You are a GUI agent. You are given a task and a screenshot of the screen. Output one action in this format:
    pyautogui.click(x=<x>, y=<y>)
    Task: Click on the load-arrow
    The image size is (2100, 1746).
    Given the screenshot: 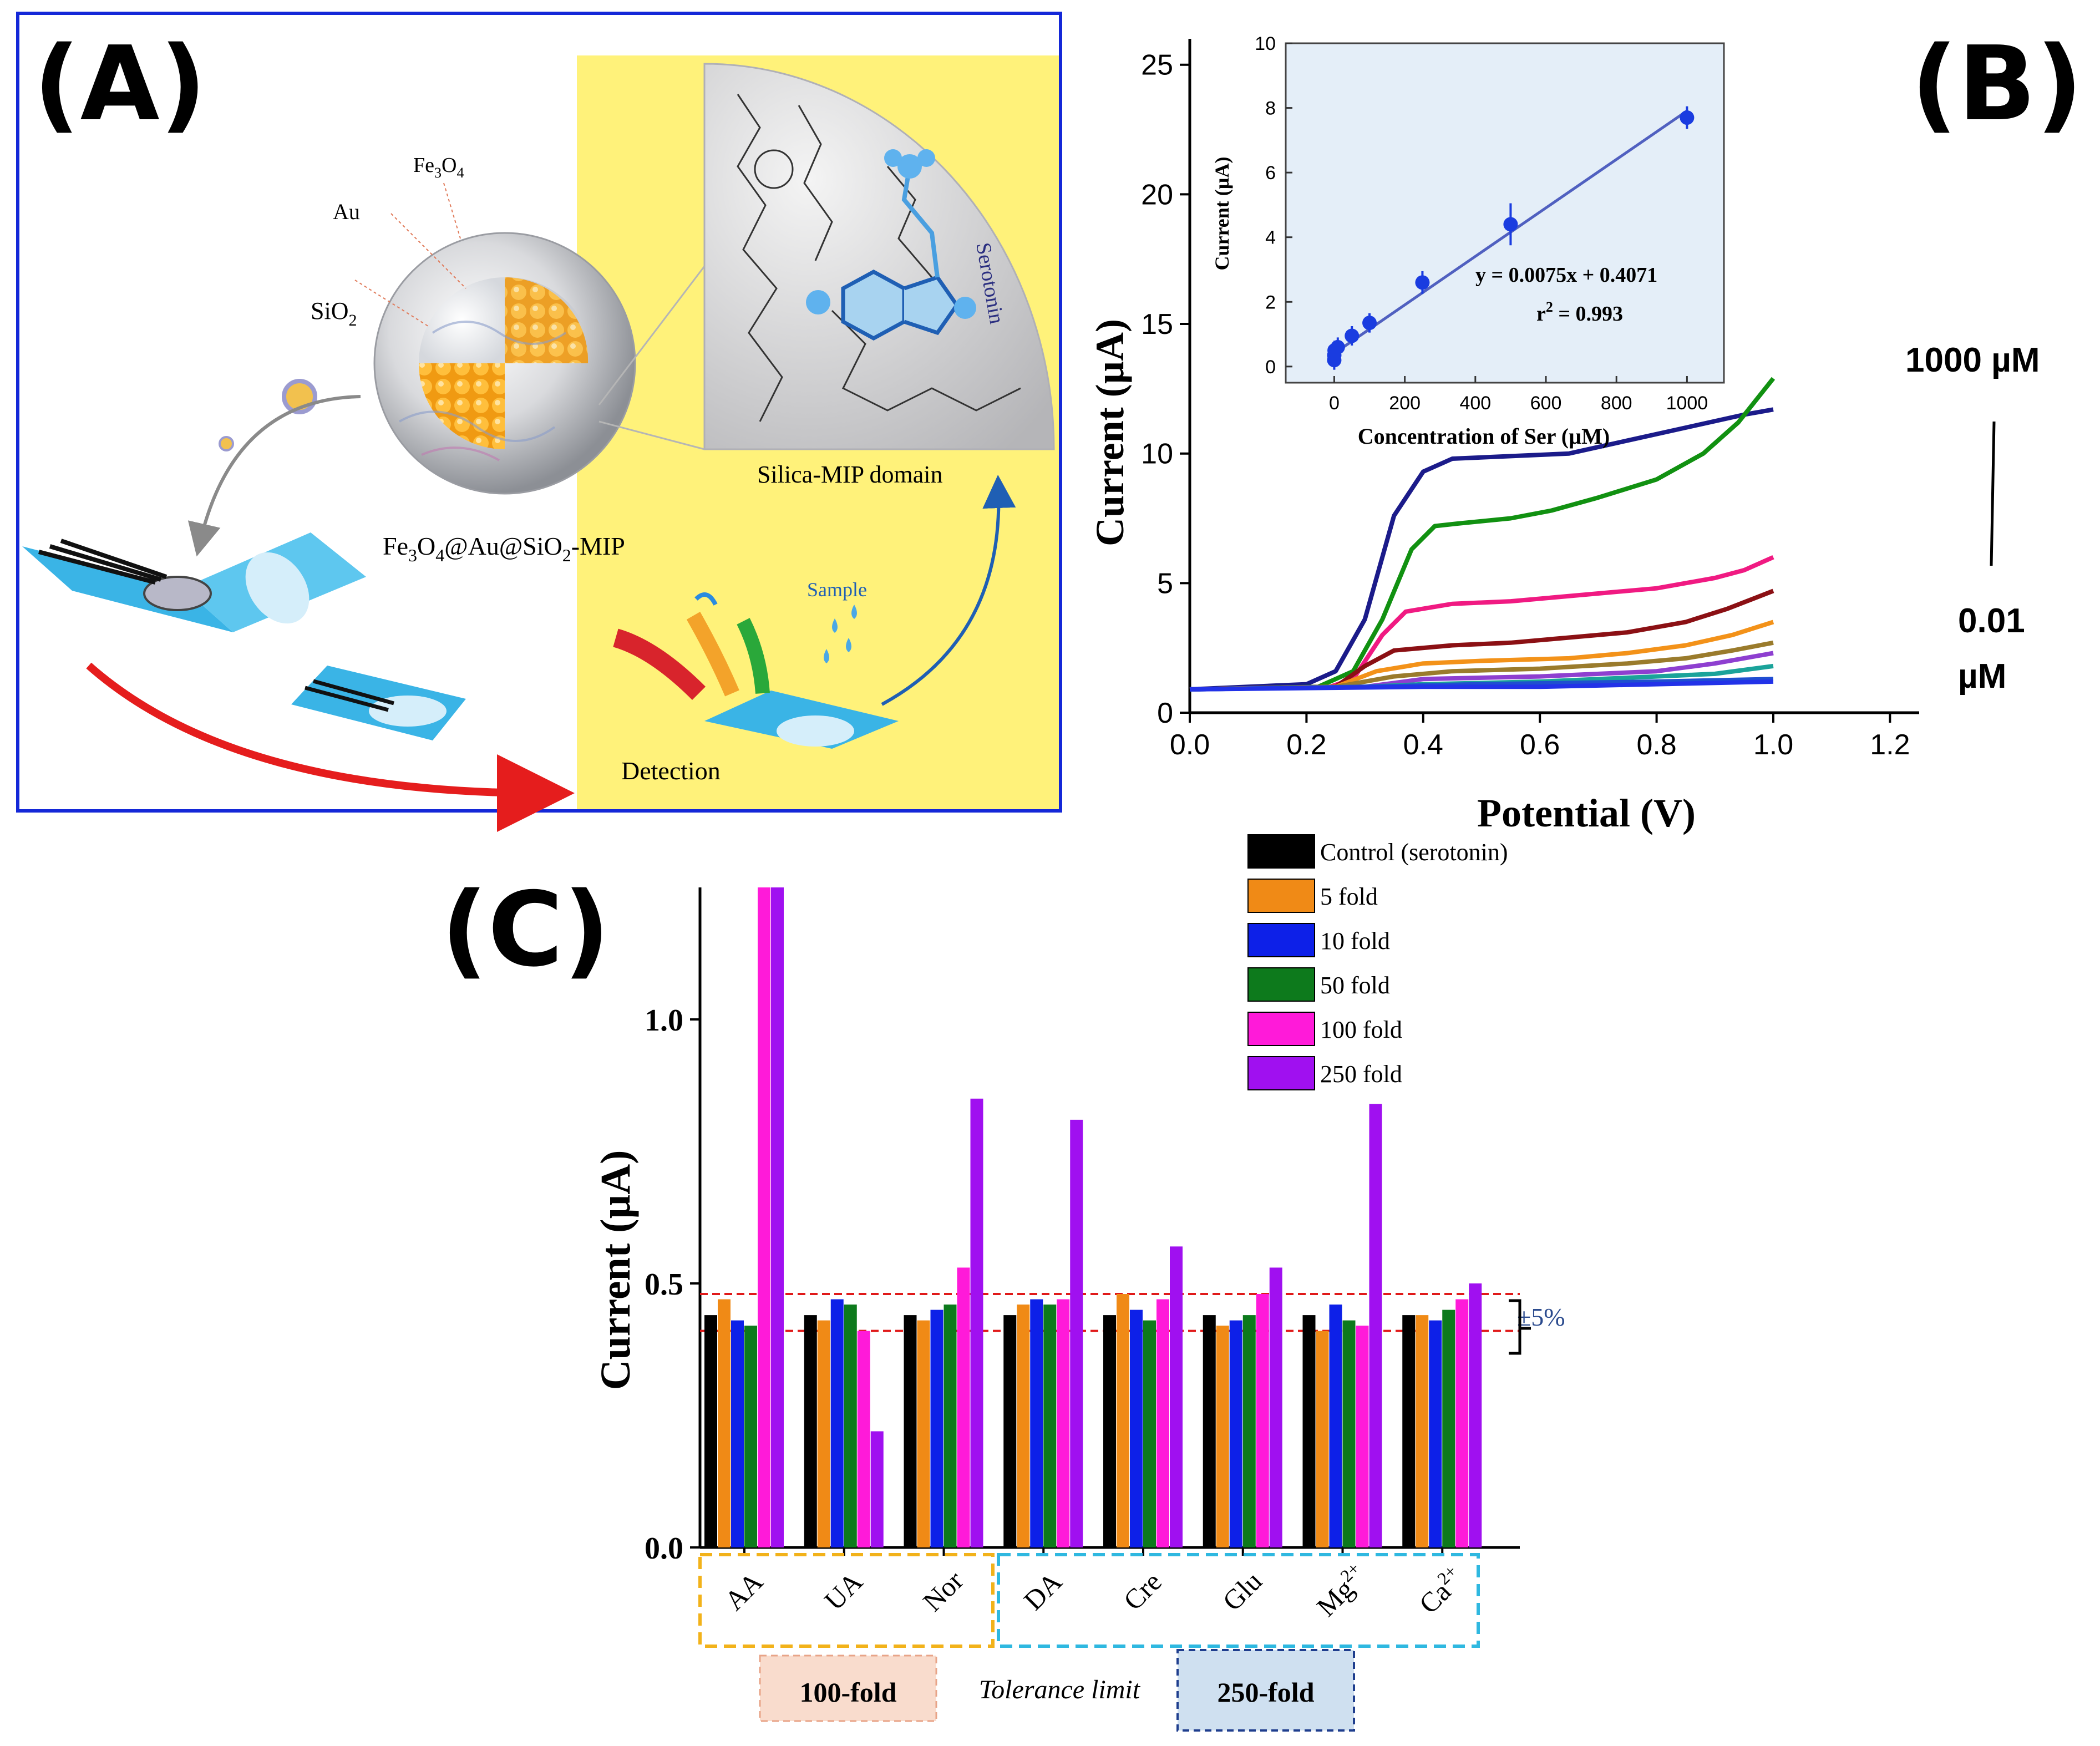 What is the action you would take?
    pyautogui.click(x=274, y=476)
    